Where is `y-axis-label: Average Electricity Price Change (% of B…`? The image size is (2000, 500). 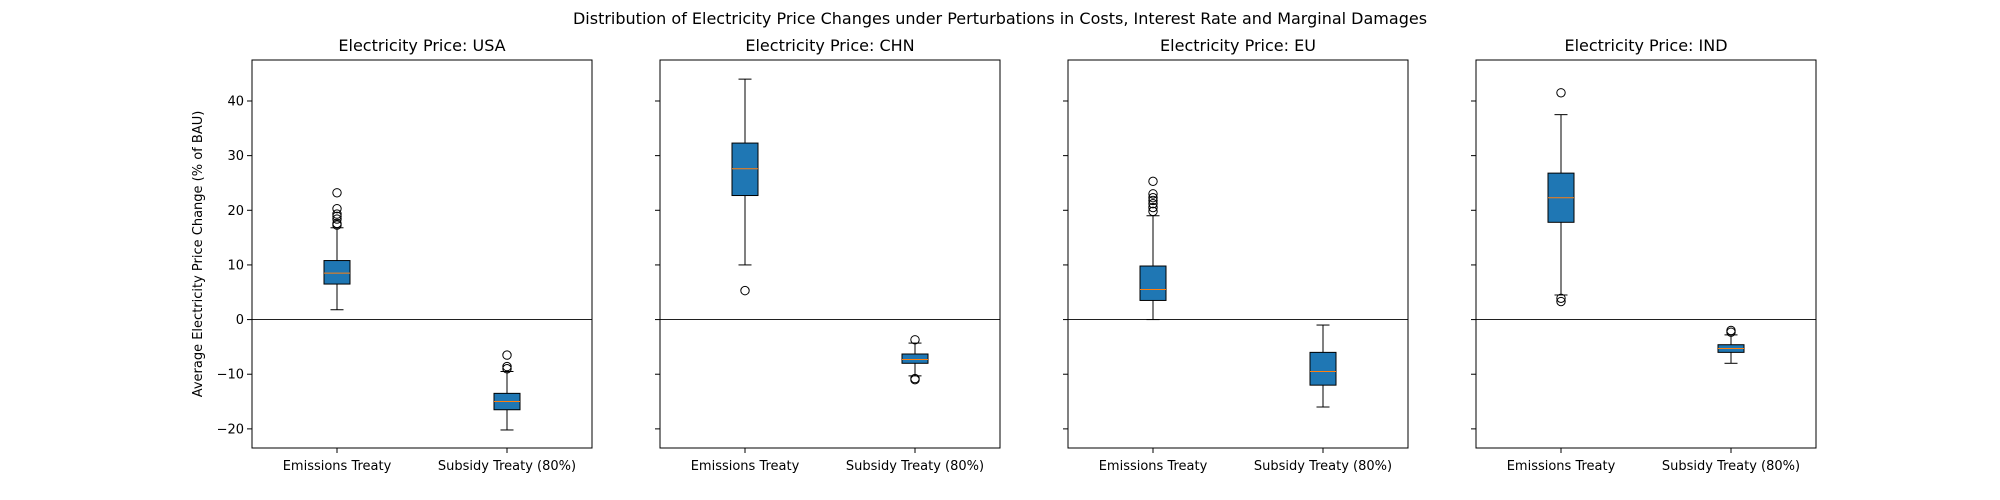 y-axis-label: Average Electricity Price Change (% of B… is located at coordinates (198, 254).